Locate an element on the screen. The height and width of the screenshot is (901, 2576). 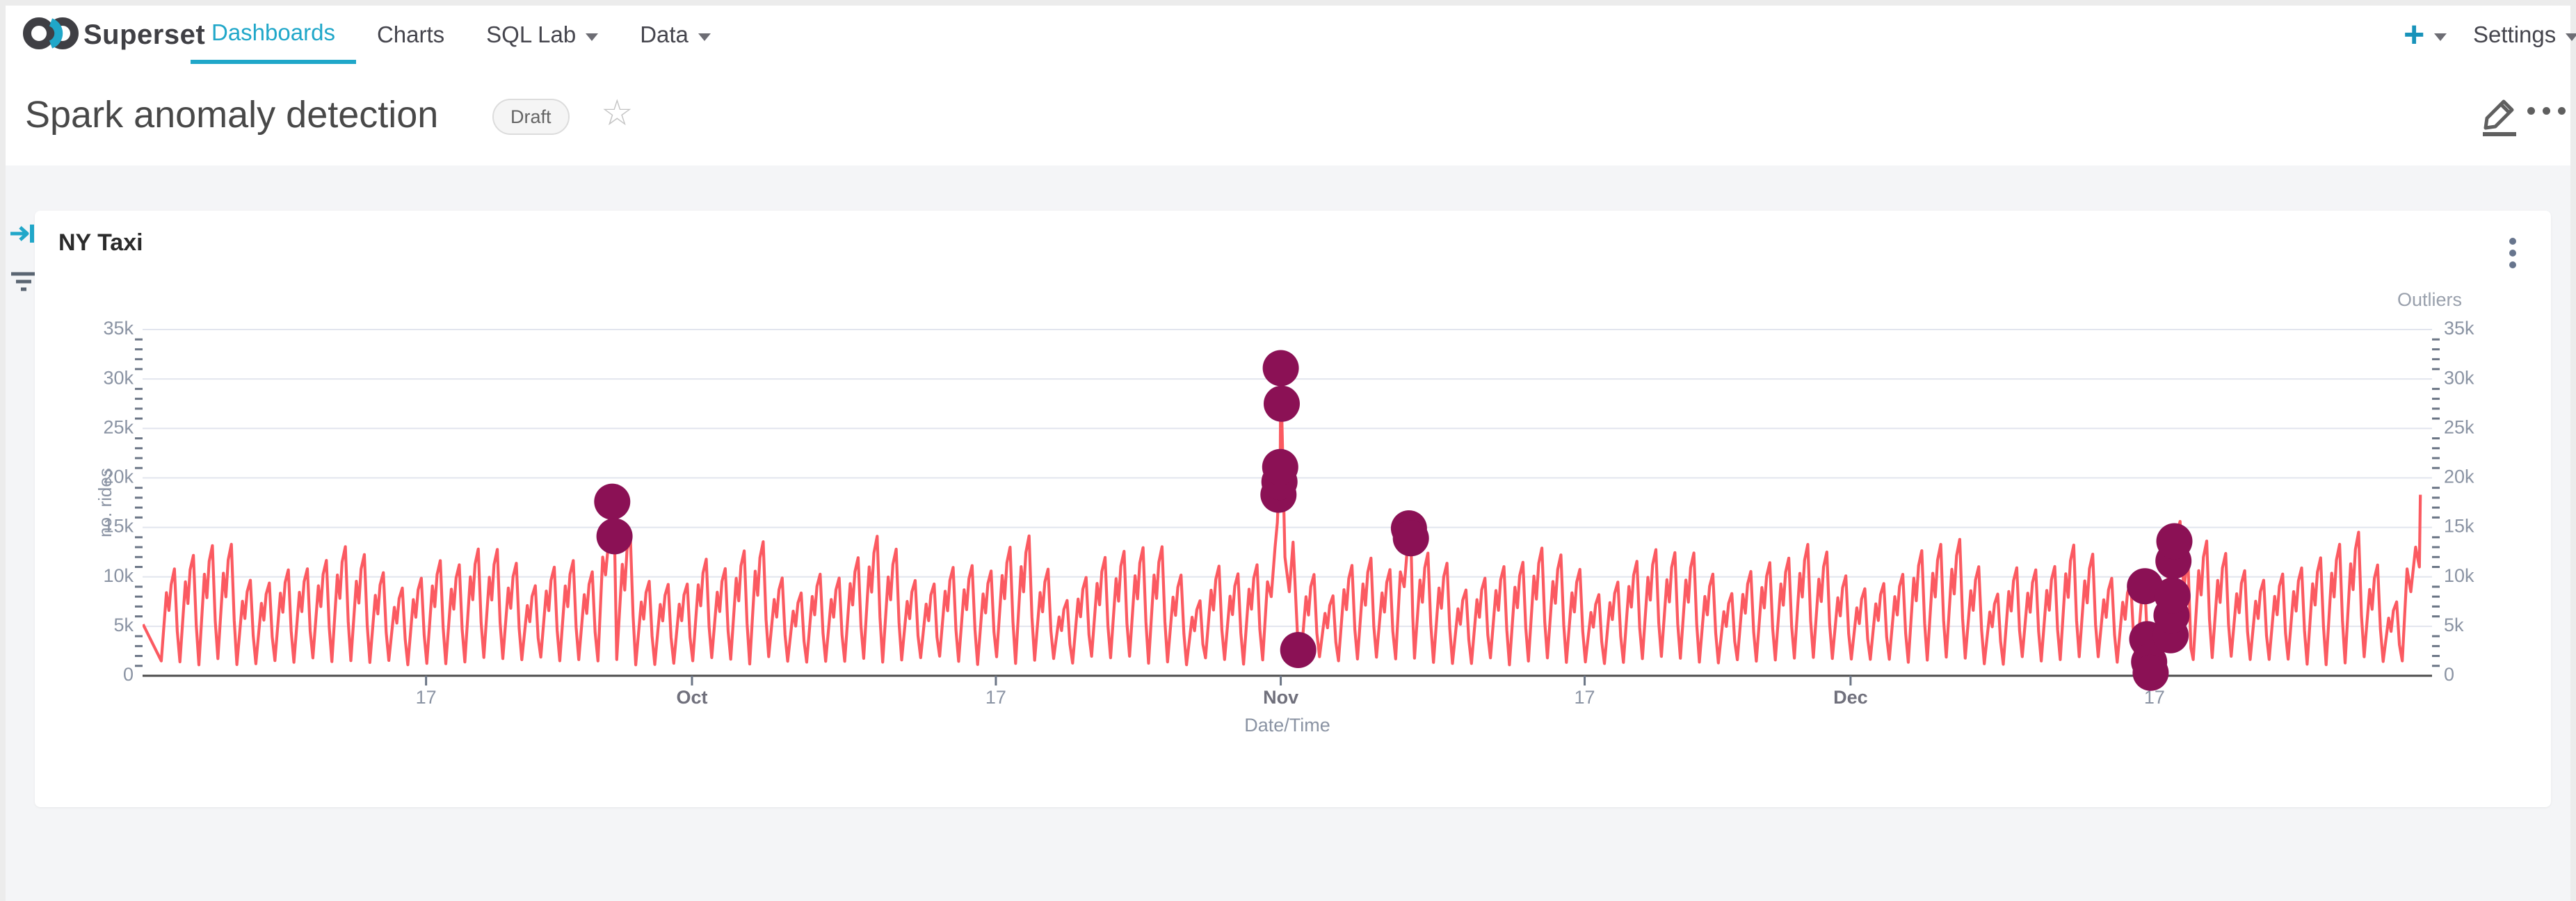
y-axis-tick-label: 20k is located at coordinates (119, 476).